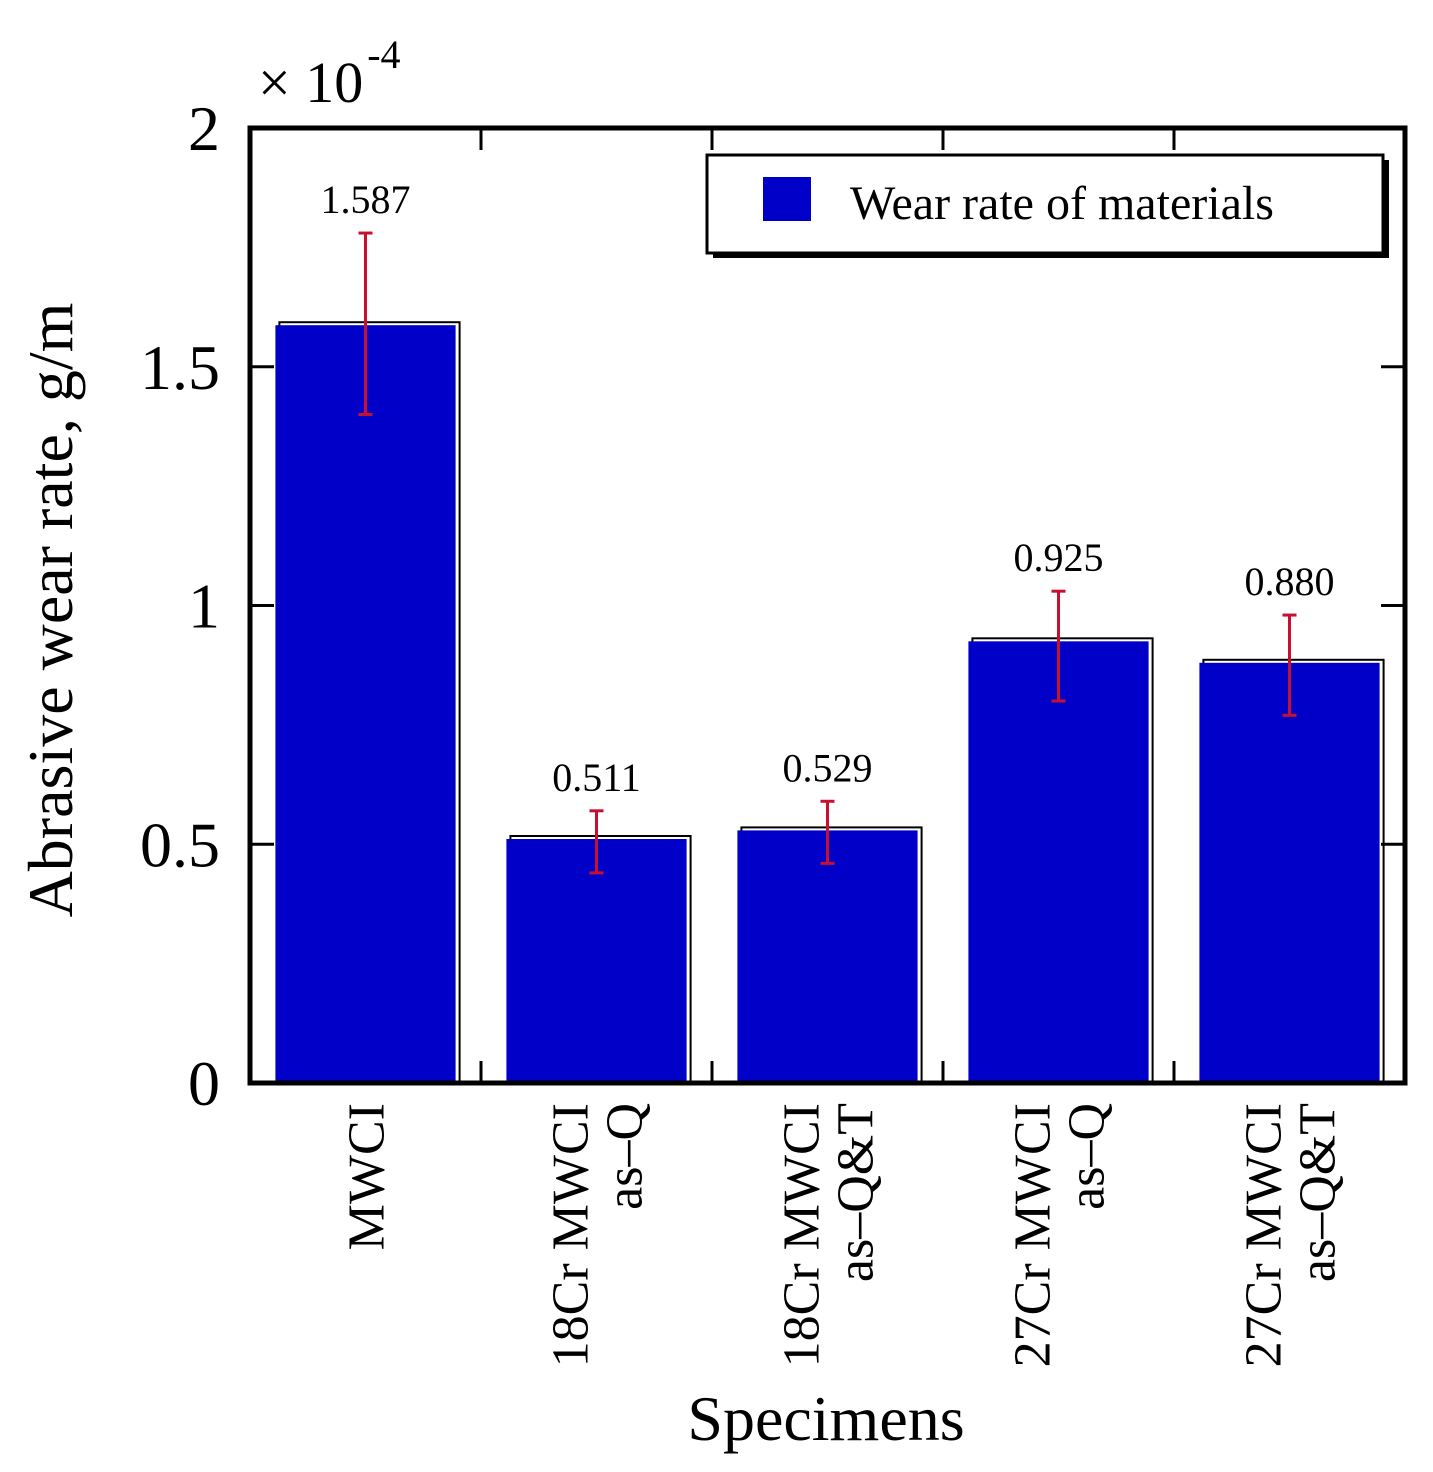 This screenshot has height=1472, width=1433. What do you see at coordinates (1264, 1235) in the screenshot?
I see `category-label-4-0: 27Cr MWCI` at bounding box center [1264, 1235].